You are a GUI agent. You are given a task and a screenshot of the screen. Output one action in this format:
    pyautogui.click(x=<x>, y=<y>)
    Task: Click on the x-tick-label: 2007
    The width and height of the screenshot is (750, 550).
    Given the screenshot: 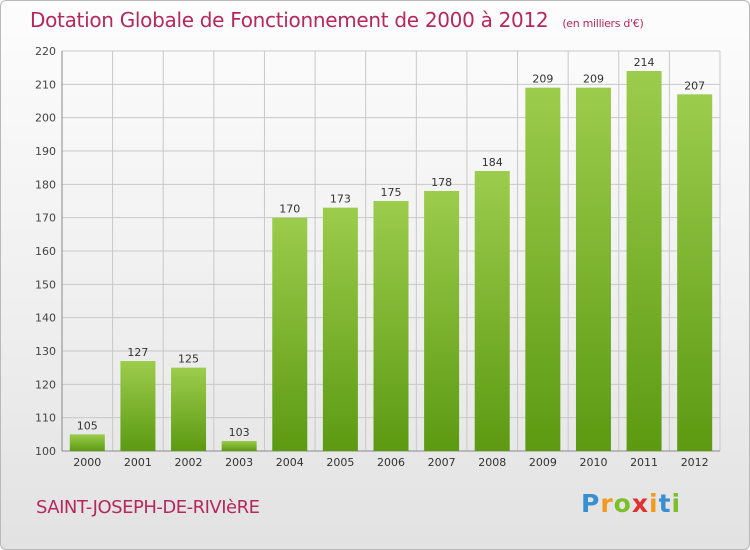 What is the action you would take?
    pyautogui.click(x=442, y=462)
    